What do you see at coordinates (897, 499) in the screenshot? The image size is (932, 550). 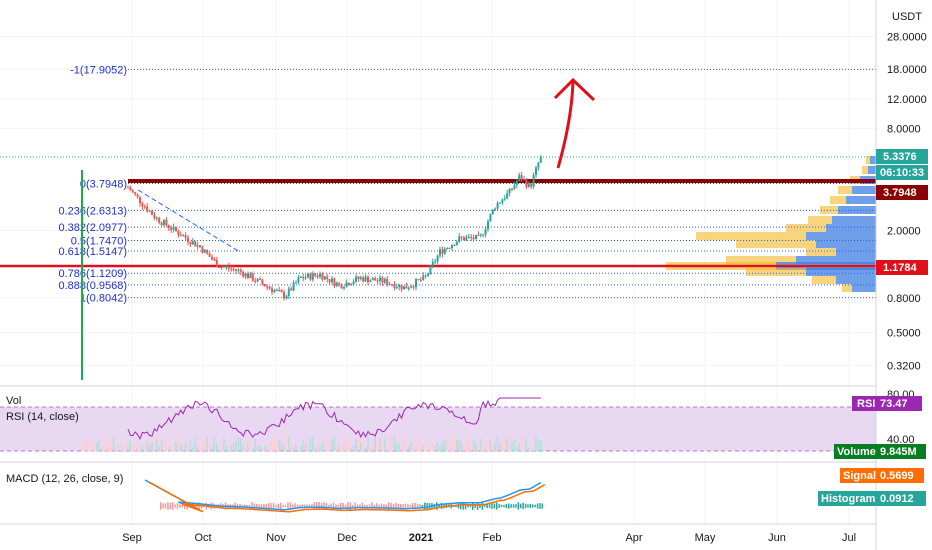 I see `svg-text: 0.0912` at bounding box center [897, 499].